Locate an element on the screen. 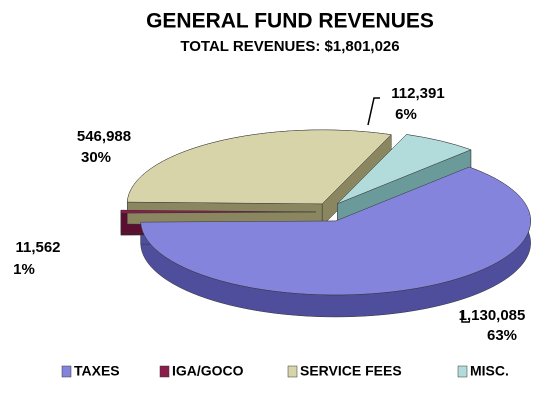 This screenshot has height=406, width=560. value-label: 112,391 is located at coordinates (417, 93).